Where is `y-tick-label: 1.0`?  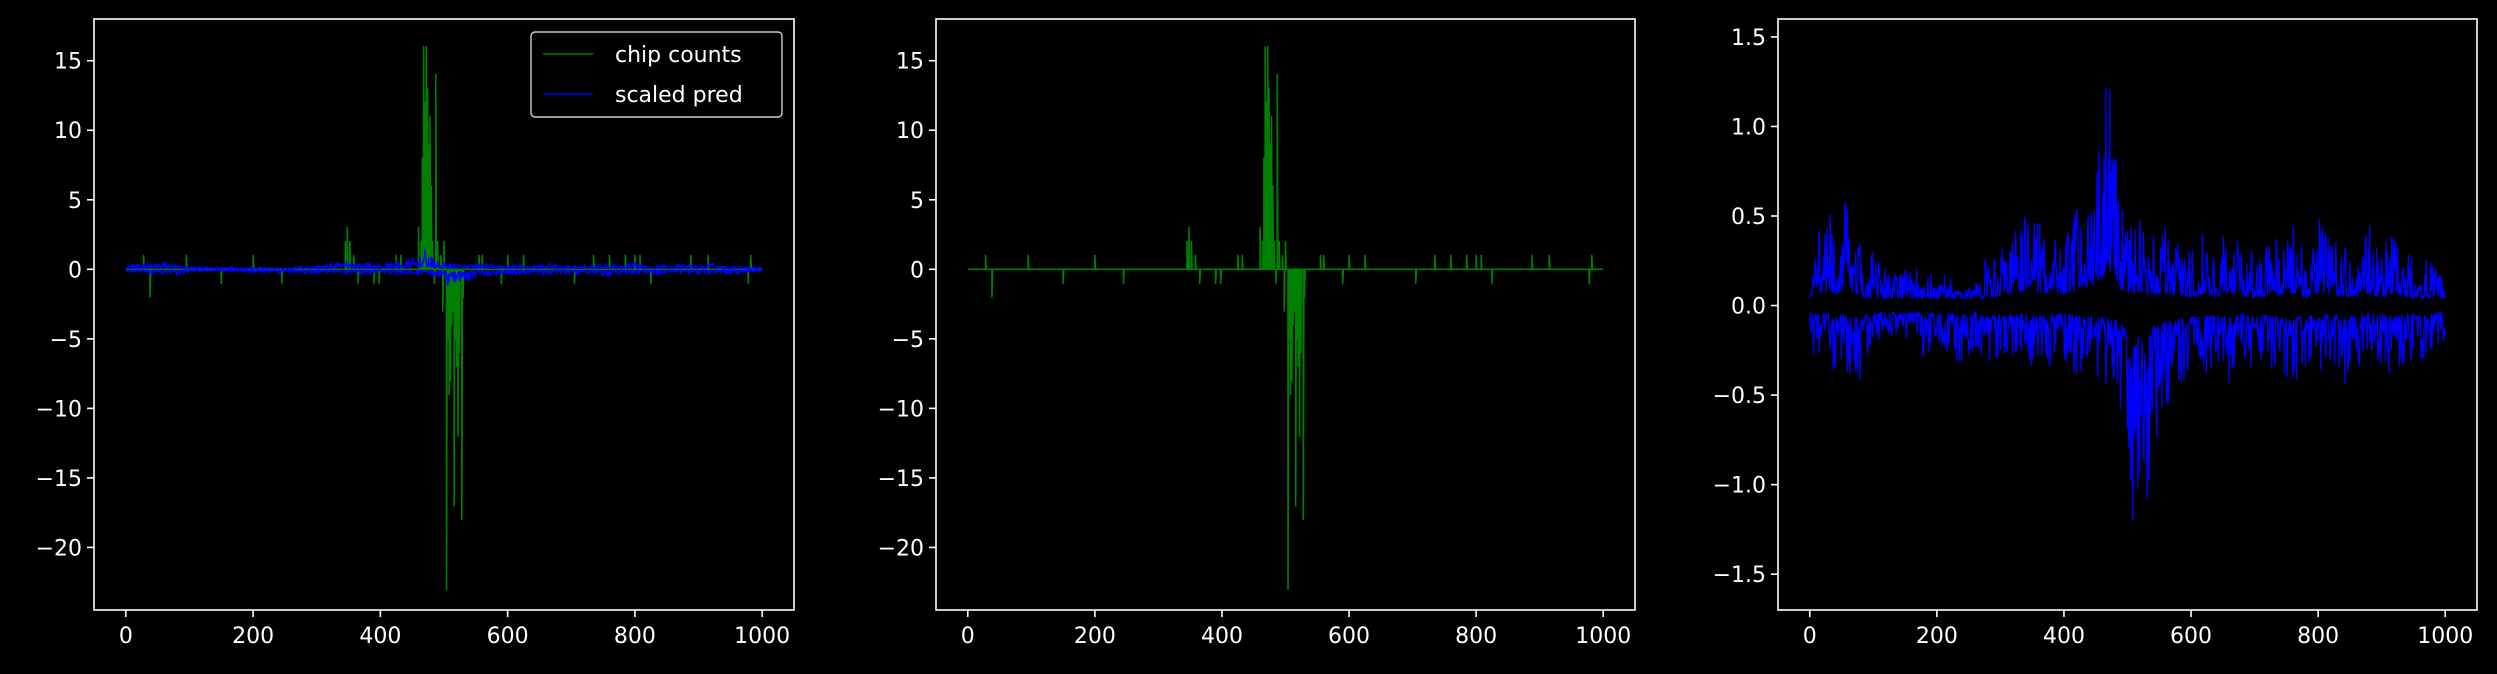 y-tick-label: 1.0 is located at coordinates (1748, 127).